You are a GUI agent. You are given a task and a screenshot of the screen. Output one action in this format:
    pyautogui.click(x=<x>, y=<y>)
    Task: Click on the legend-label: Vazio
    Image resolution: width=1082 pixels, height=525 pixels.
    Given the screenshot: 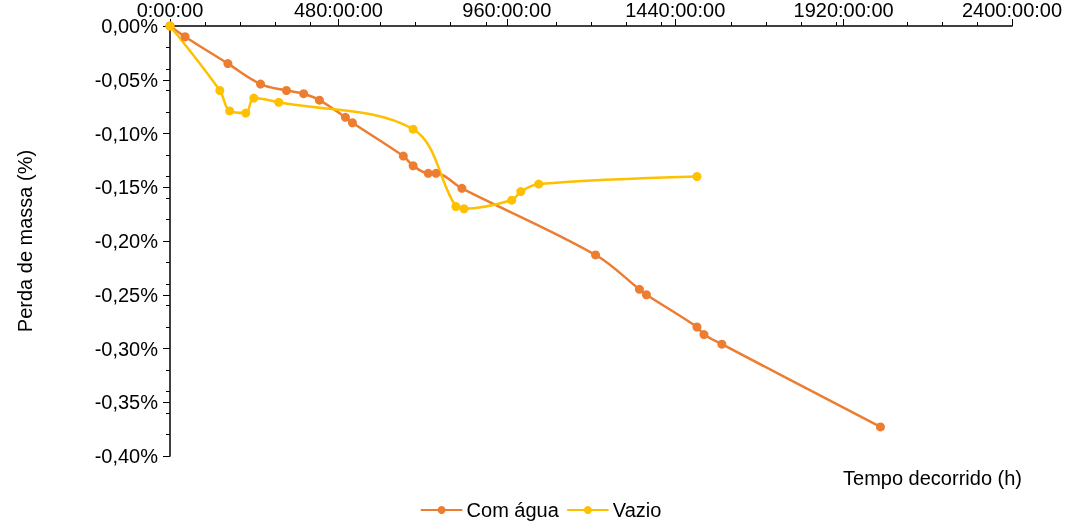 What is the action you would take?
    pyautogui.click(x=637, y=510)
    